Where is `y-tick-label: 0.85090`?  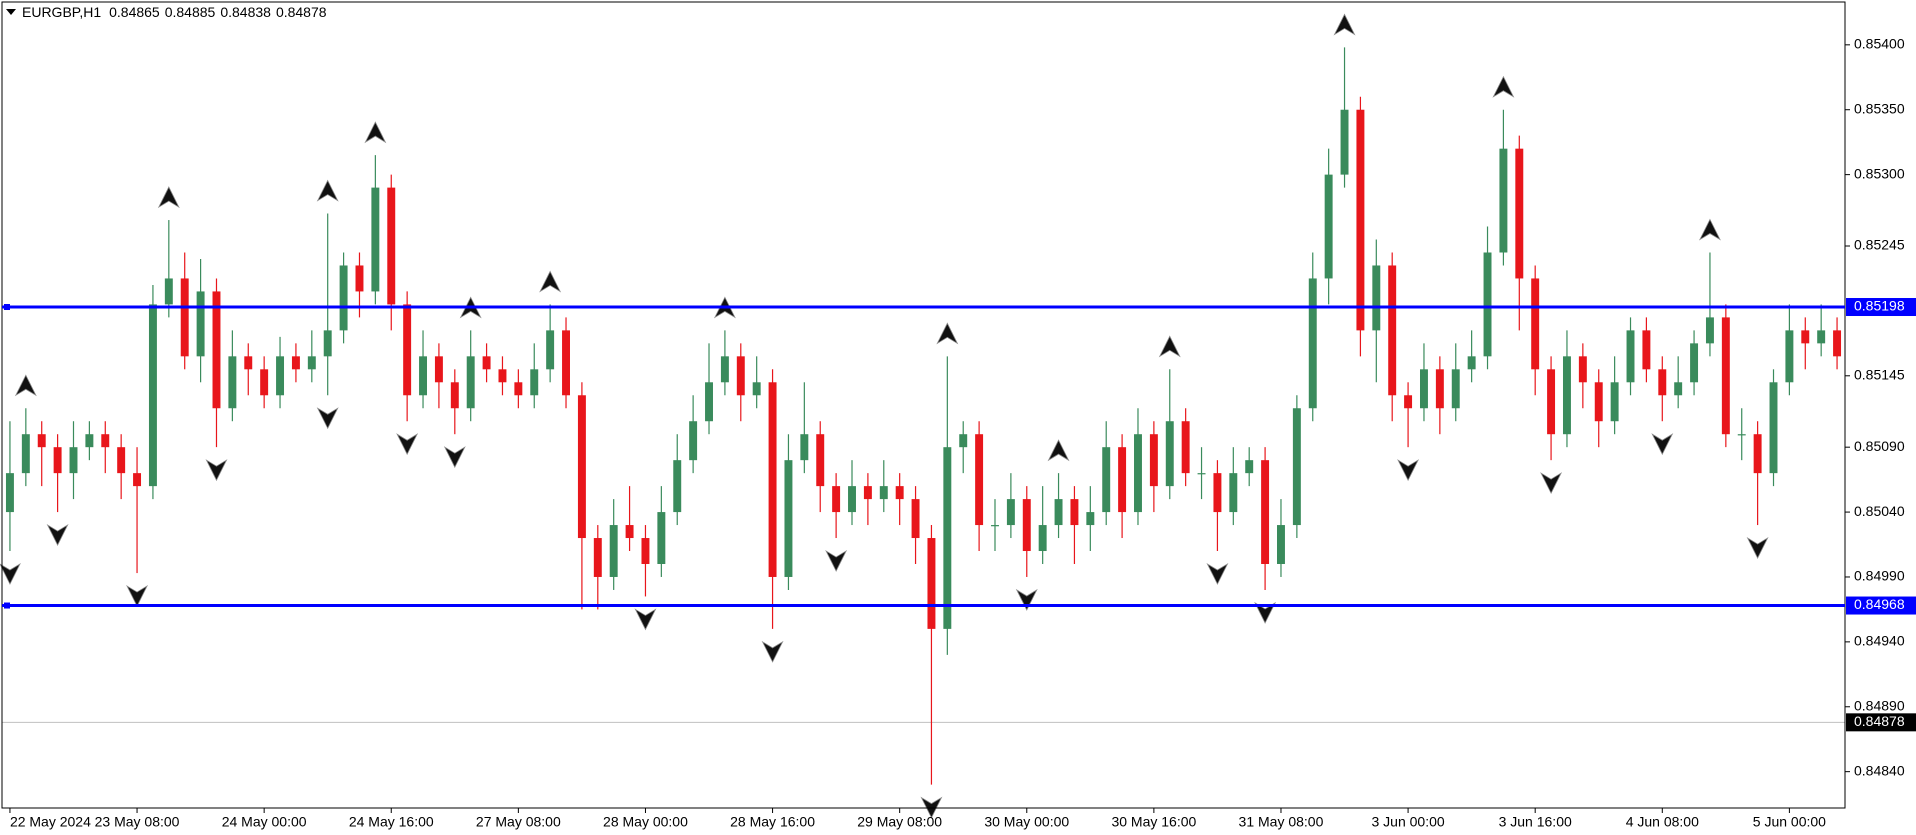
y-tick-label: 0.85090 is located at coordinates (1879, 446).